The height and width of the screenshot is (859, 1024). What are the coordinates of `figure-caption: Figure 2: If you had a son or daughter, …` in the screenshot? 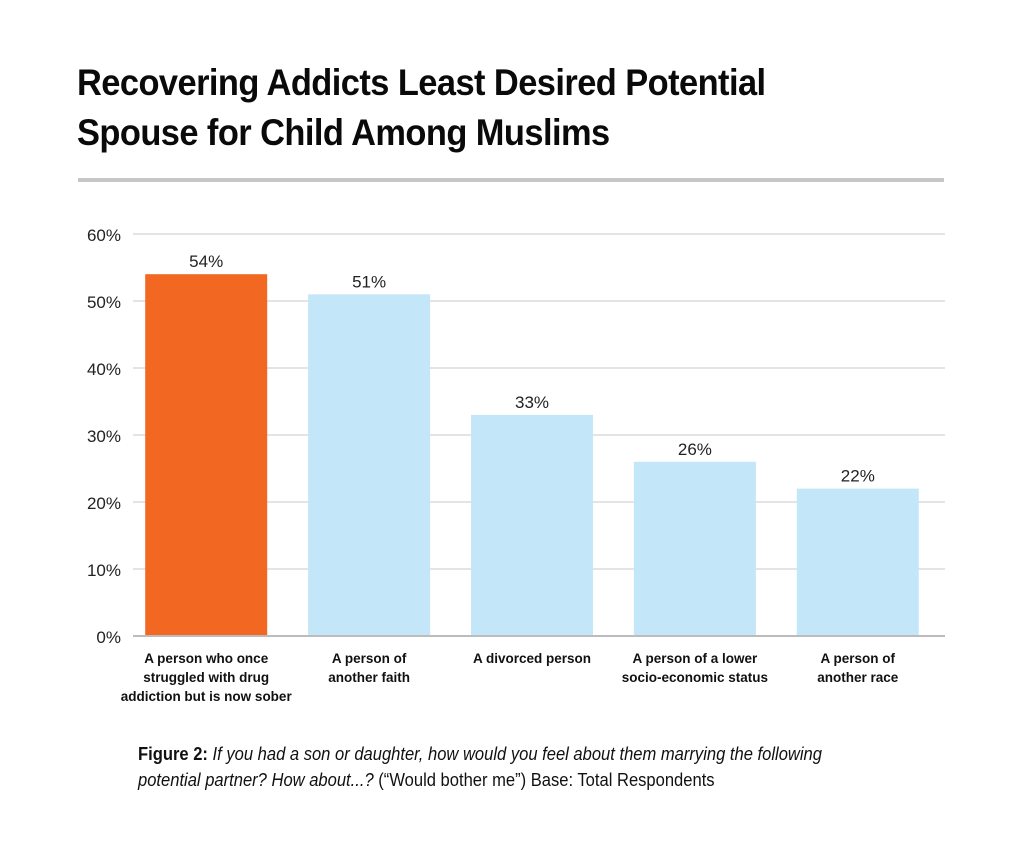 It's located at (506, 767).